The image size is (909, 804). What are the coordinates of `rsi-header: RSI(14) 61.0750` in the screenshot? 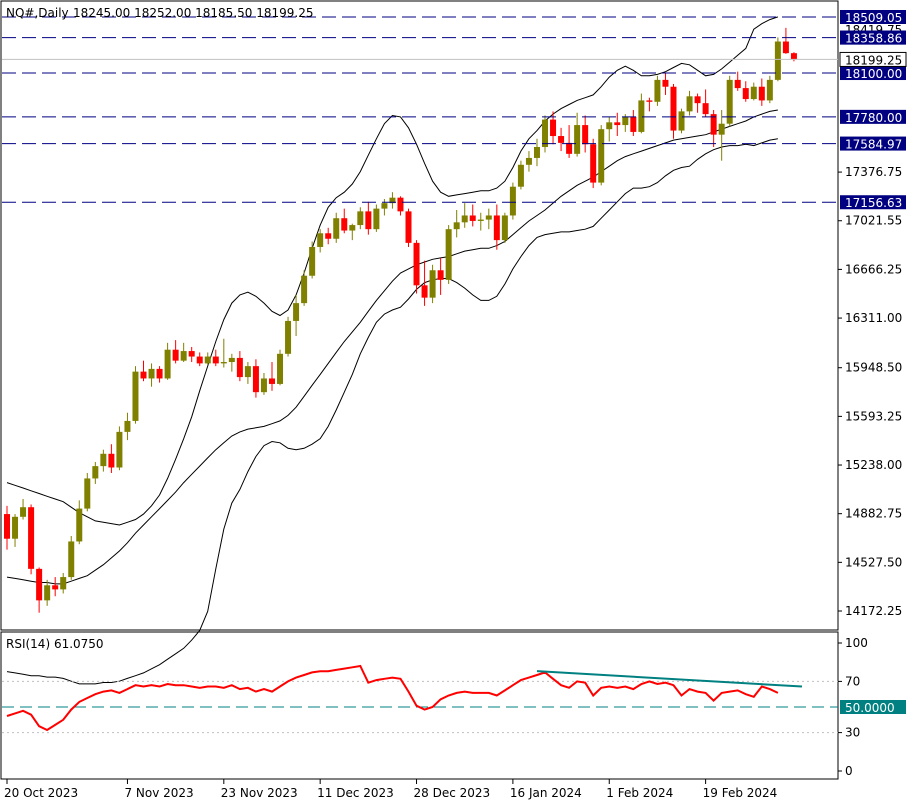 It's located at (55, 644).